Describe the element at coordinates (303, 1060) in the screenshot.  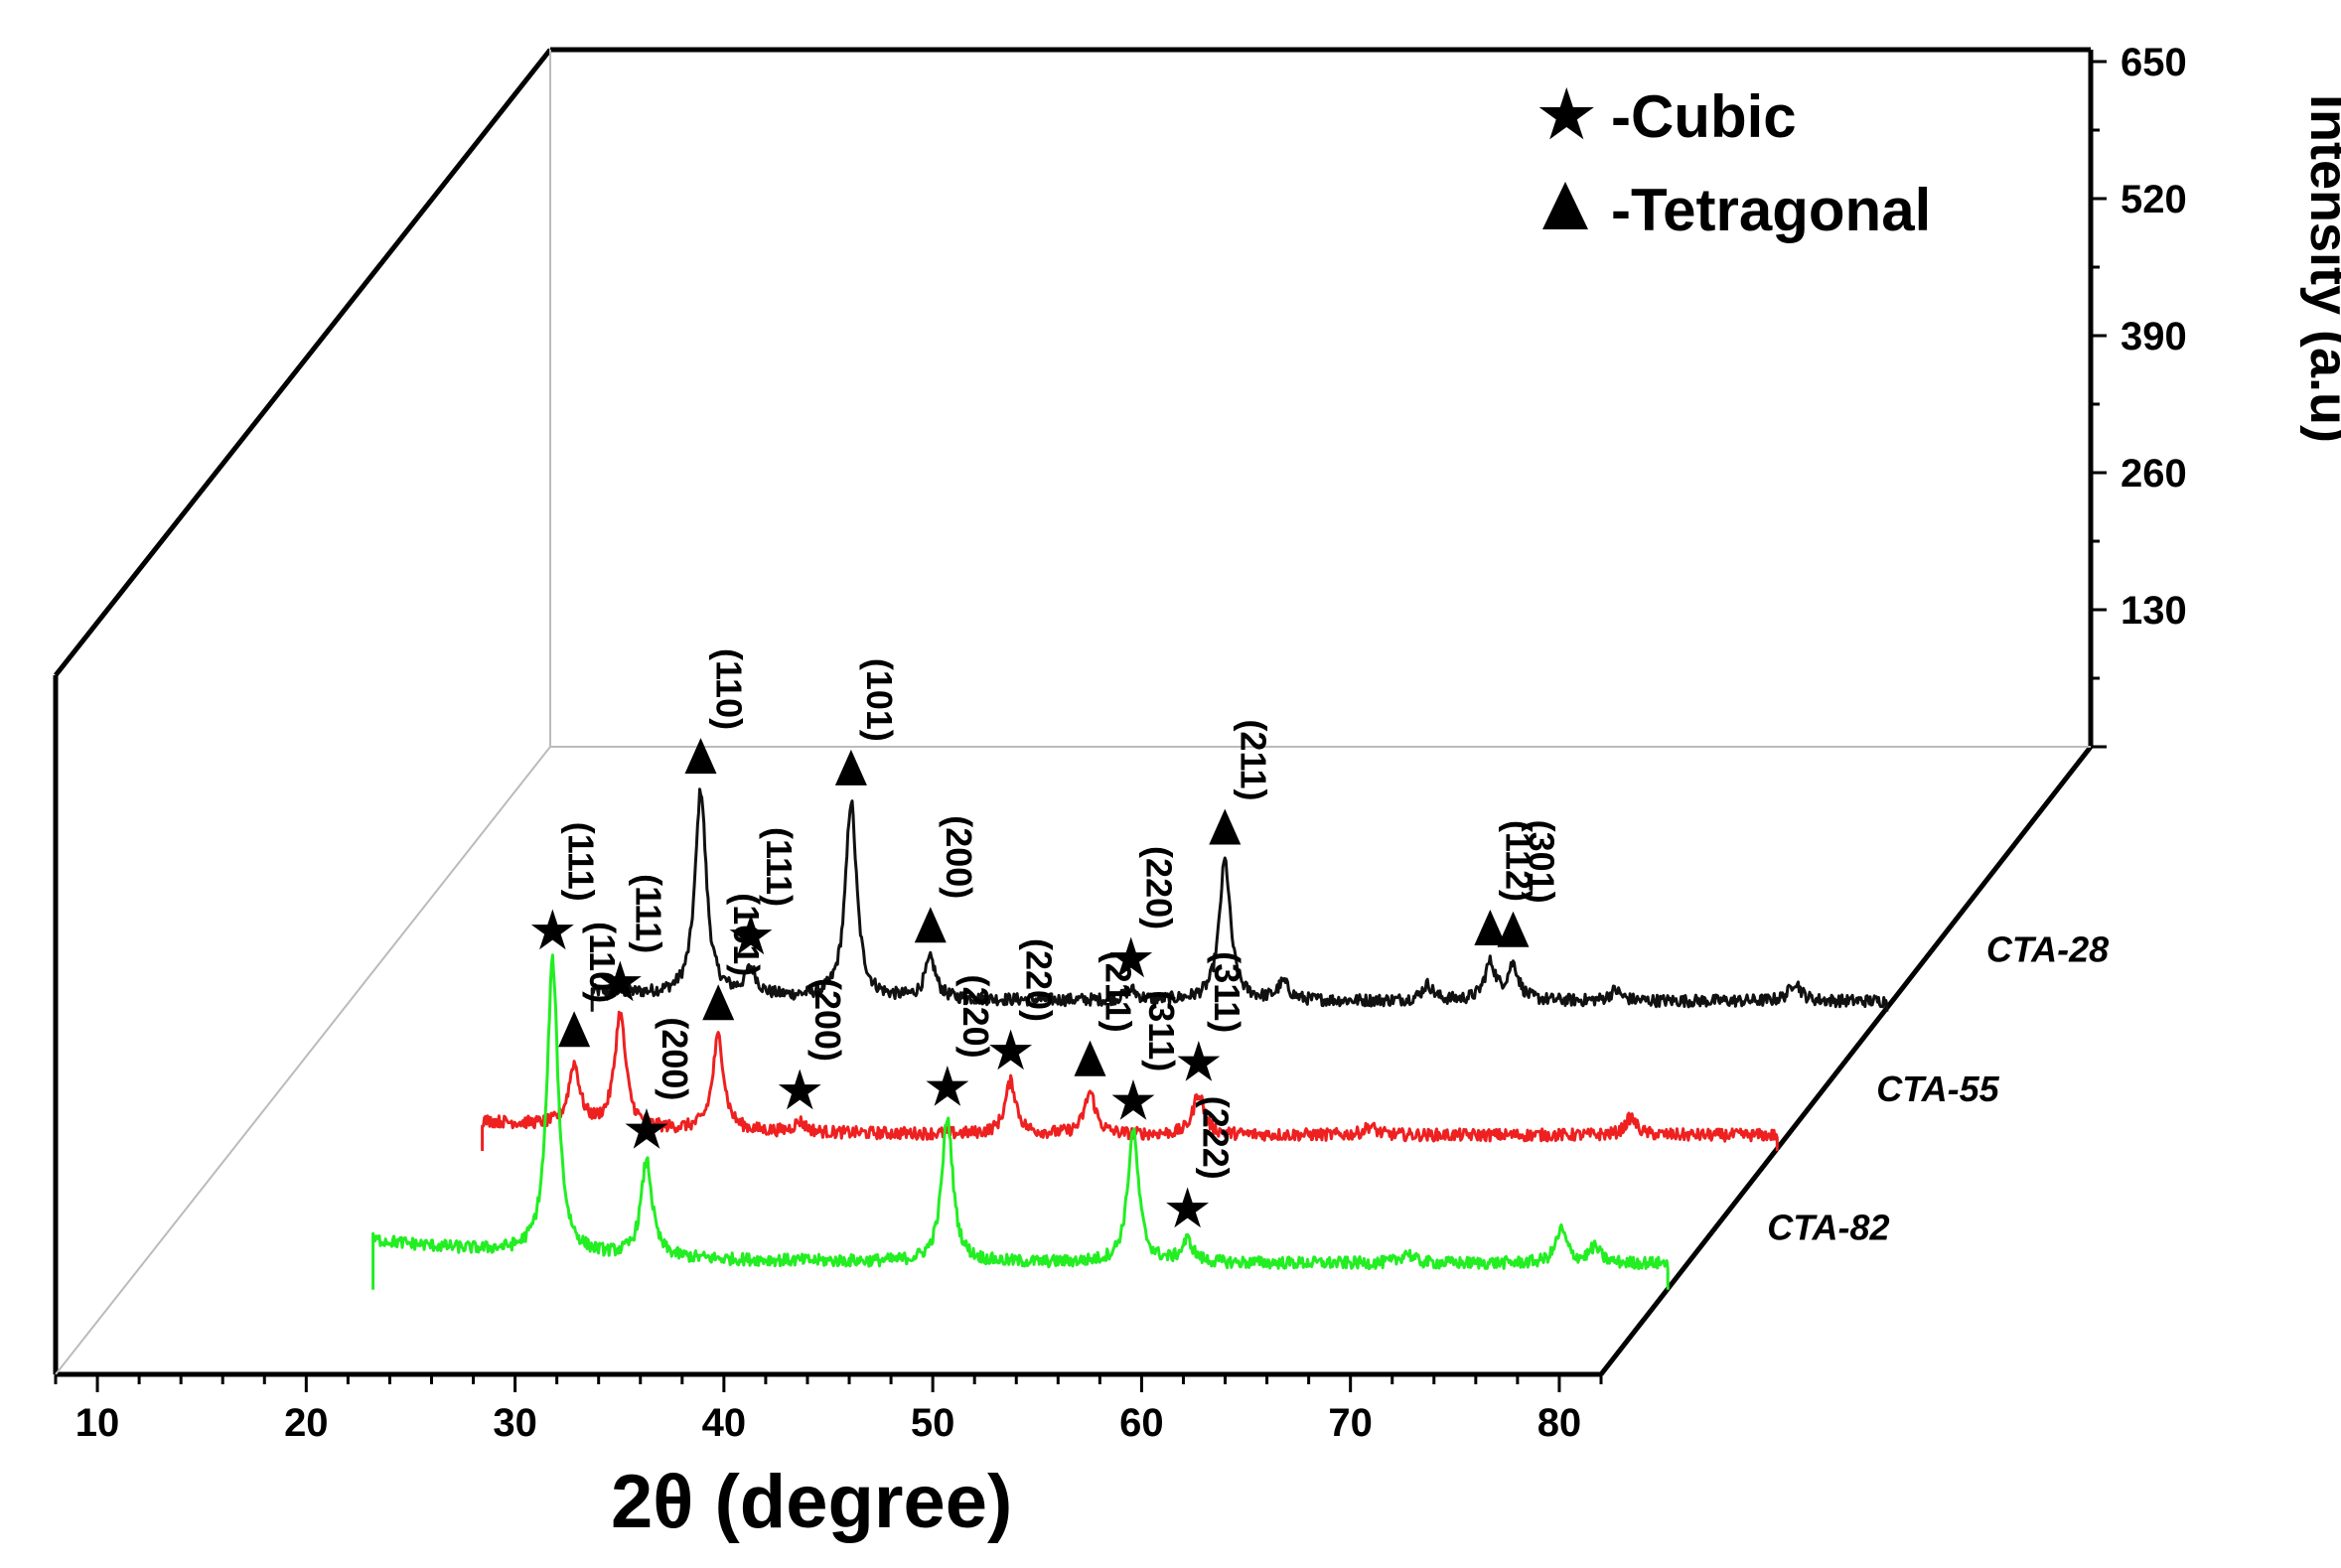
I see `frame-left-floor-diagonal` at that location.